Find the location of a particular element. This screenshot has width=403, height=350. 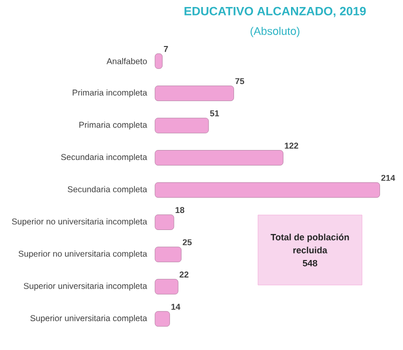

data-label: 122 is located at coordinates (291, 145).